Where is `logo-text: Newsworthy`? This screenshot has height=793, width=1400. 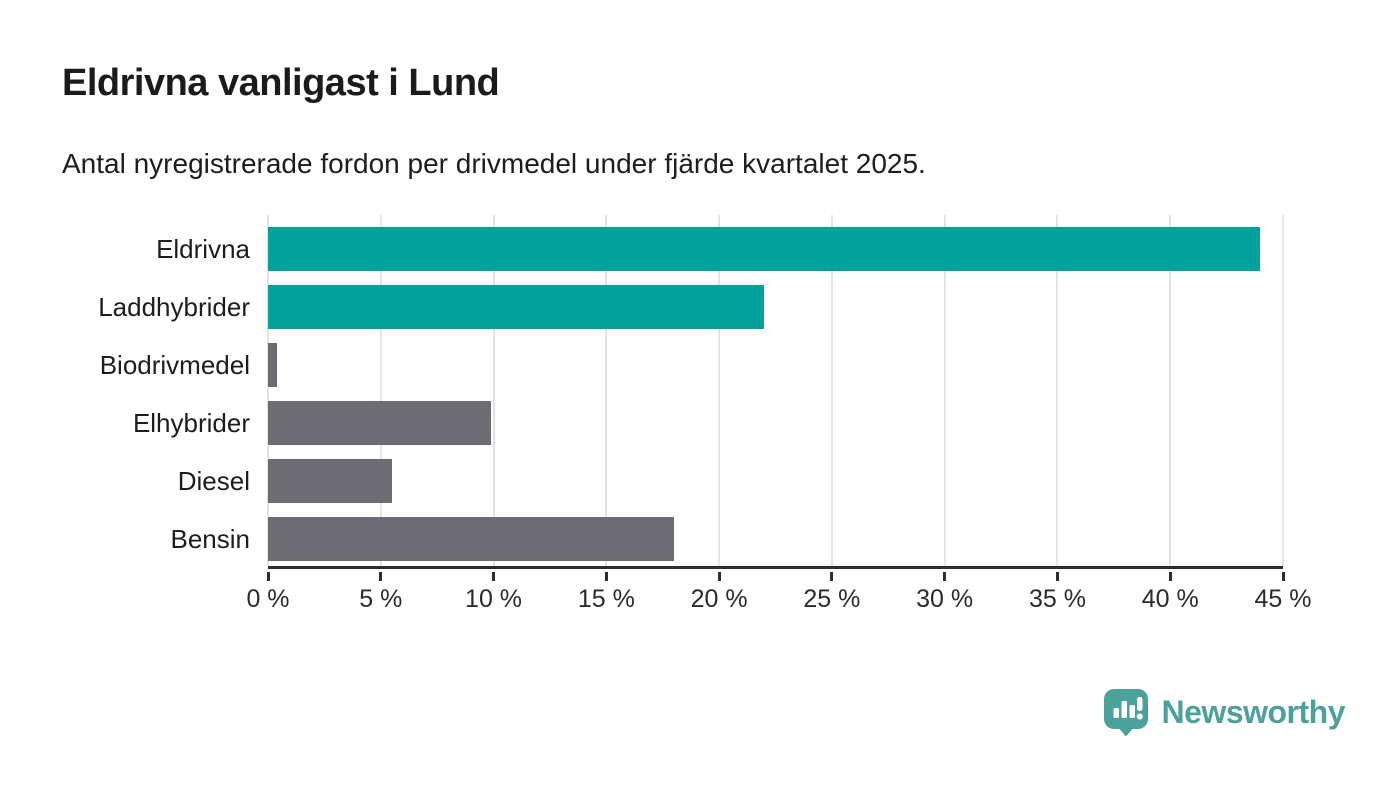 logo-text: Newsworthy is located at coordinates (1253, 712).